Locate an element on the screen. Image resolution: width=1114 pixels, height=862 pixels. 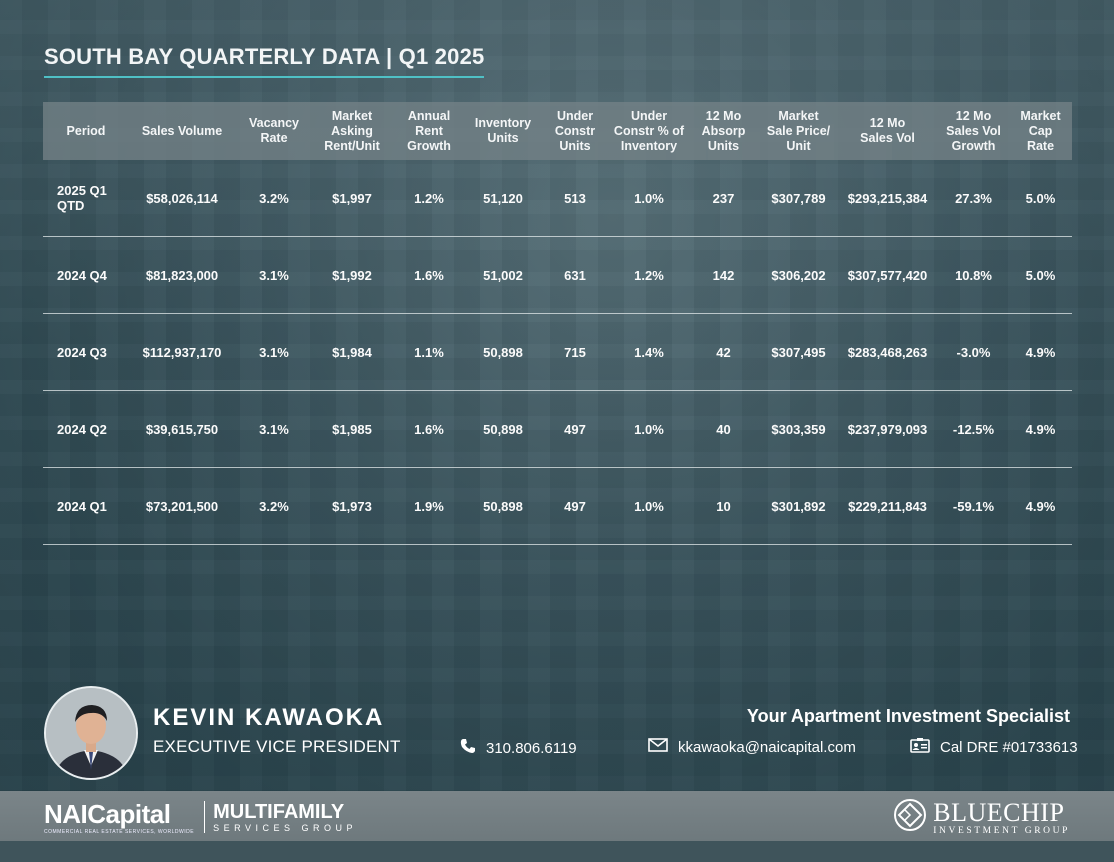
license-contact: Cal DRE #01733613 is located at coordinates (994, 747).